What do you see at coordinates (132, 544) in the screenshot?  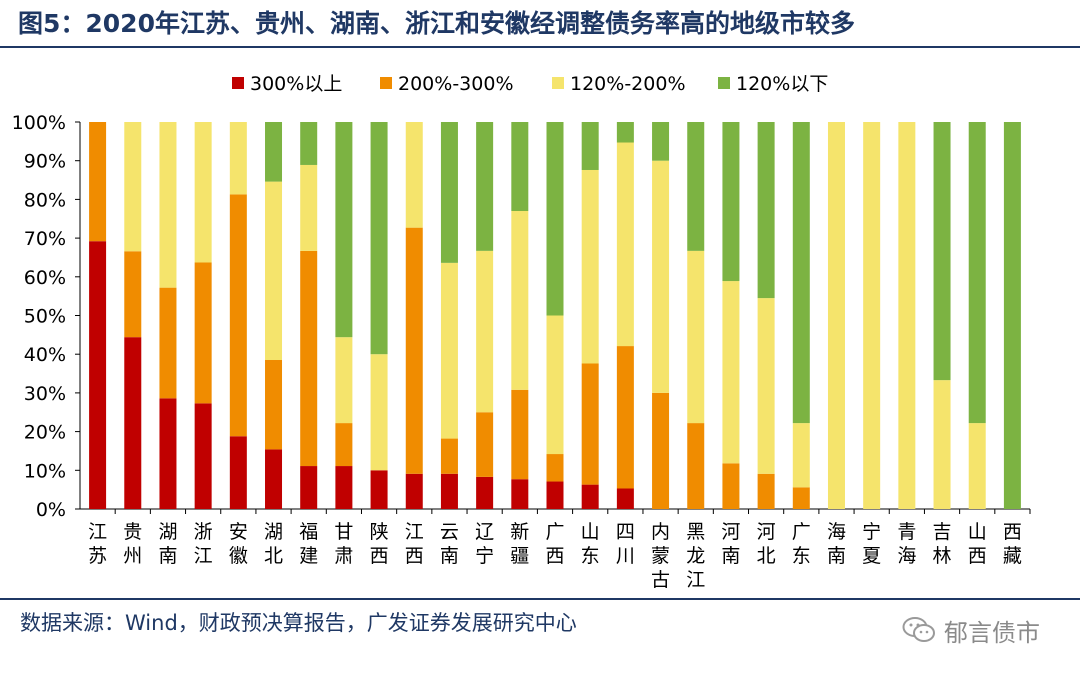 I see `x-tick-label: 贵州` at bounding box center [132, 544].